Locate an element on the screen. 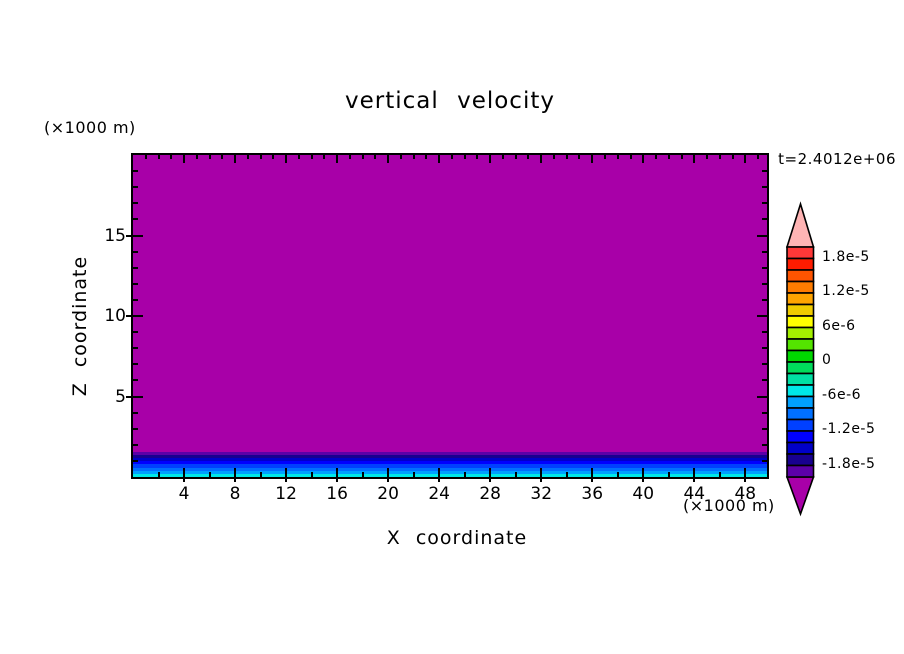  x-tick-label: 4 is located at coordinates (184, 494).